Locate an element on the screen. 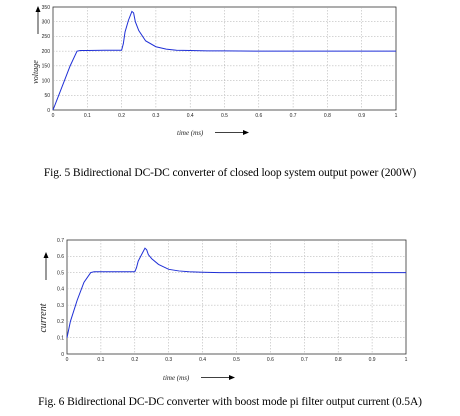 Image resolution: width=460 pixels, height=416 pixels. fig6-x-axis-label: time (ms) is located at coordinates (176, 378).